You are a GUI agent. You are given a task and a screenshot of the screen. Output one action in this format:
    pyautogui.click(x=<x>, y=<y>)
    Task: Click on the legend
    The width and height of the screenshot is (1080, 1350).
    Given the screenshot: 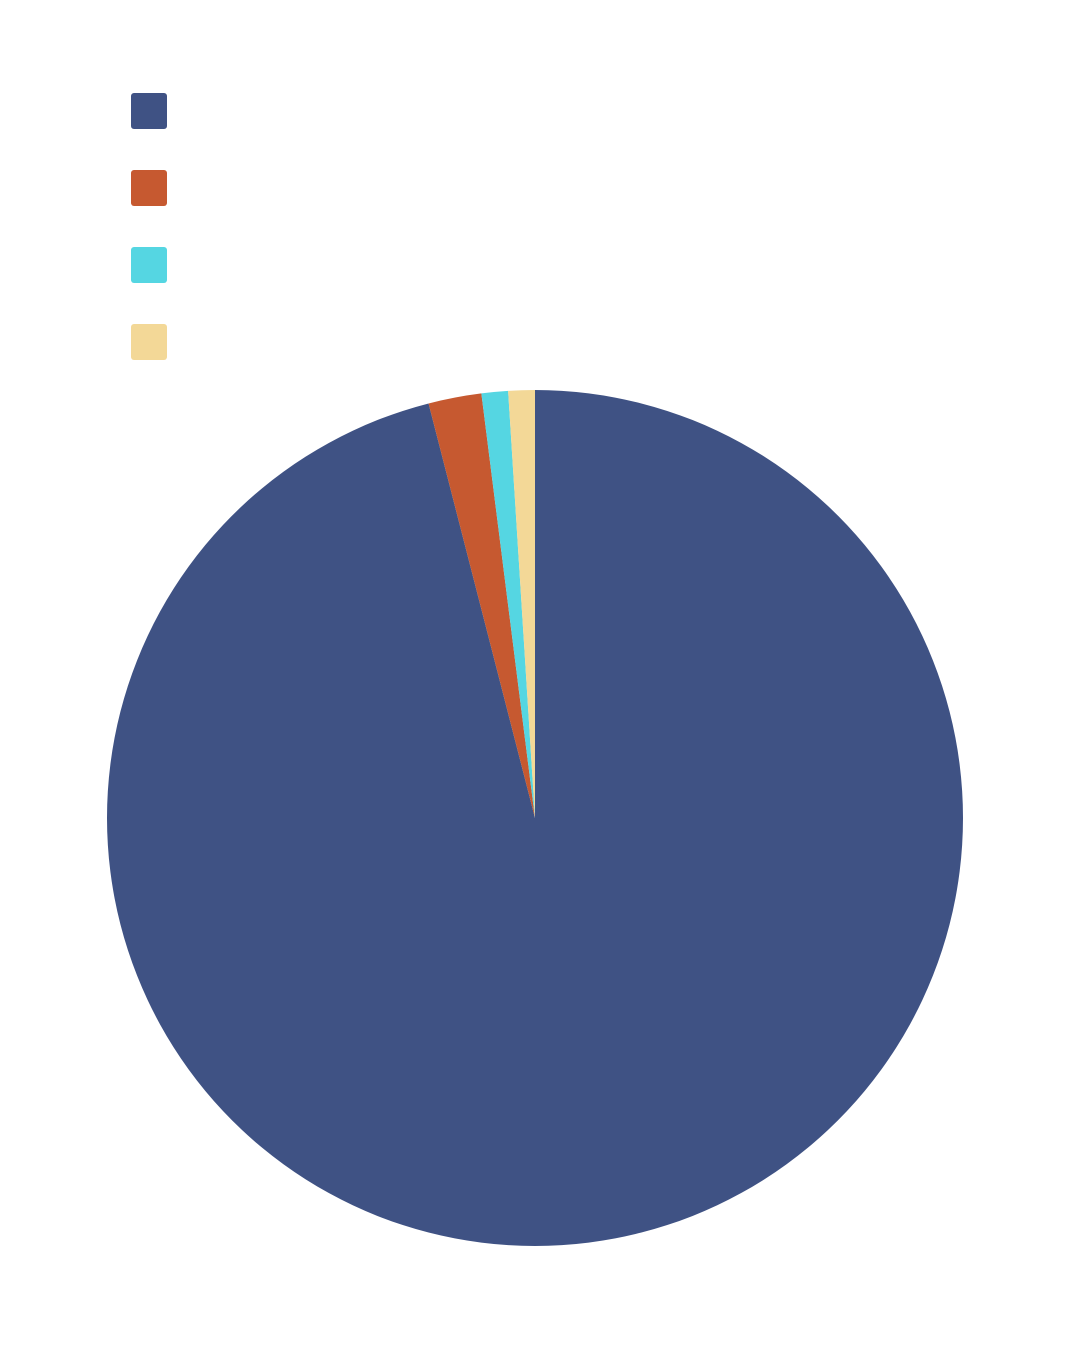 What is the action you would take?
    pyautogui.click(x=156, y=247)
    